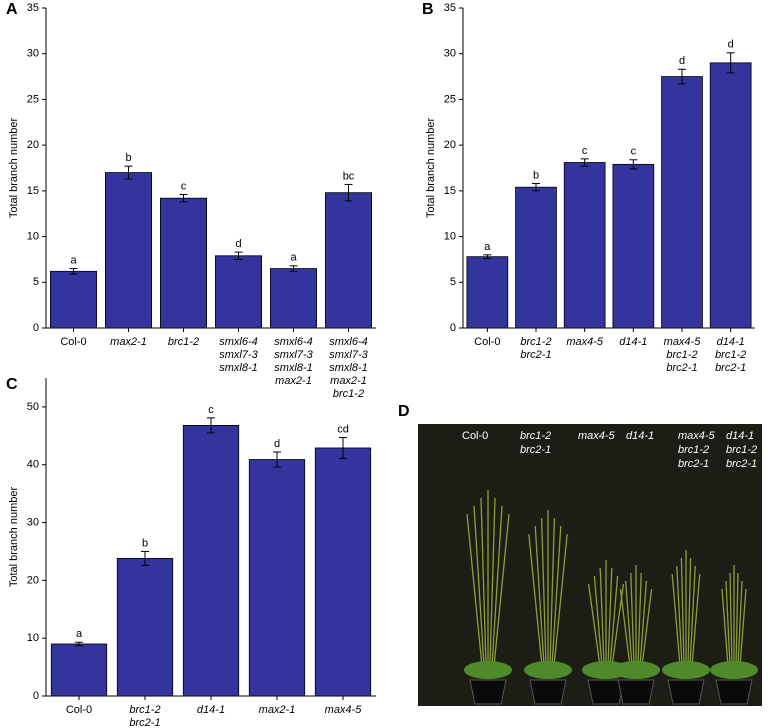 This screenshot has width=768, height=728. I want to click on y-tick-label: 50, so click(33, 407).